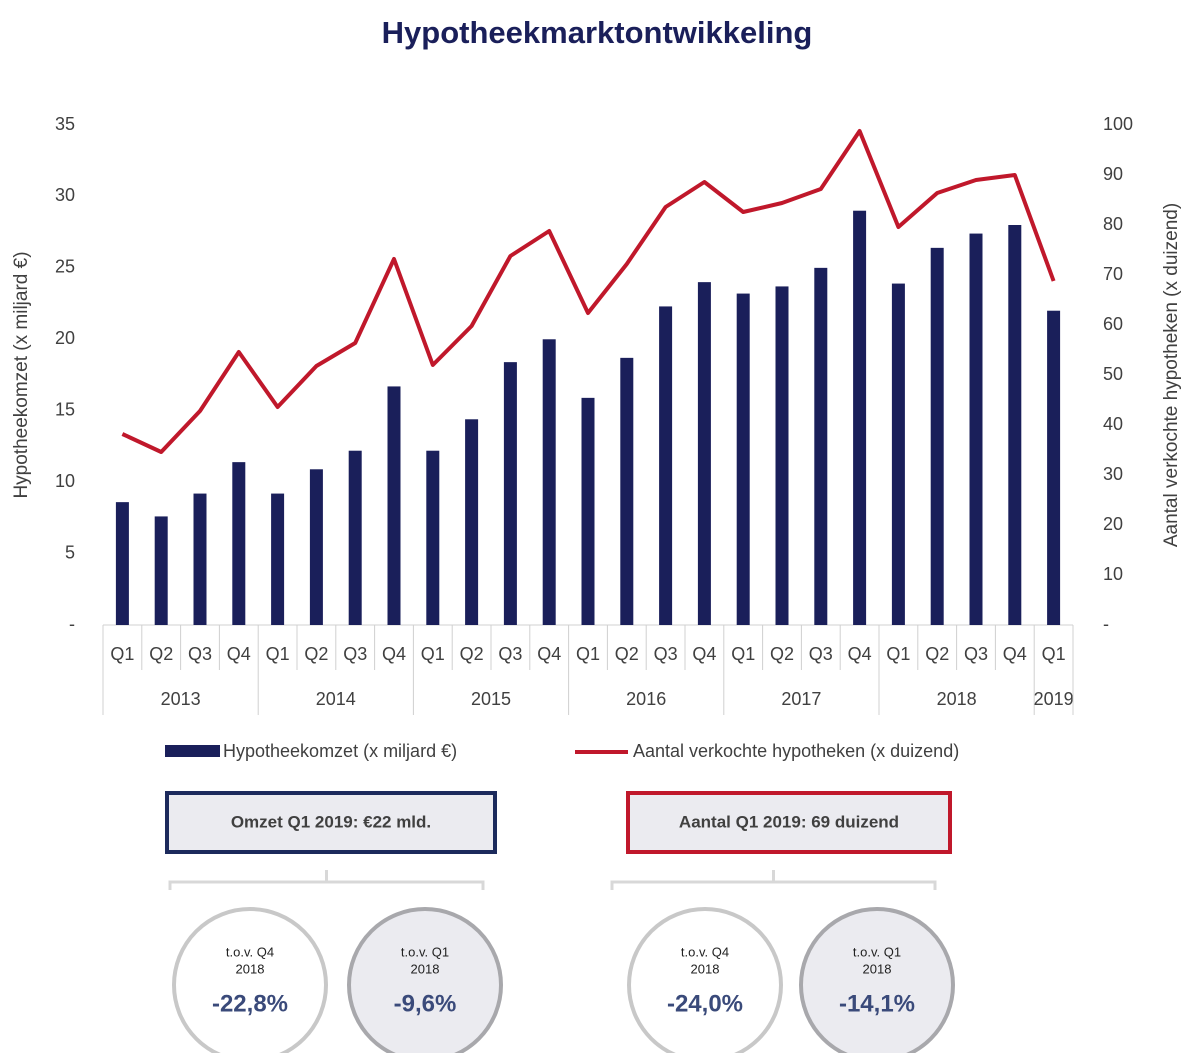  I want to click on year-label: 2018, so click(957, 699).